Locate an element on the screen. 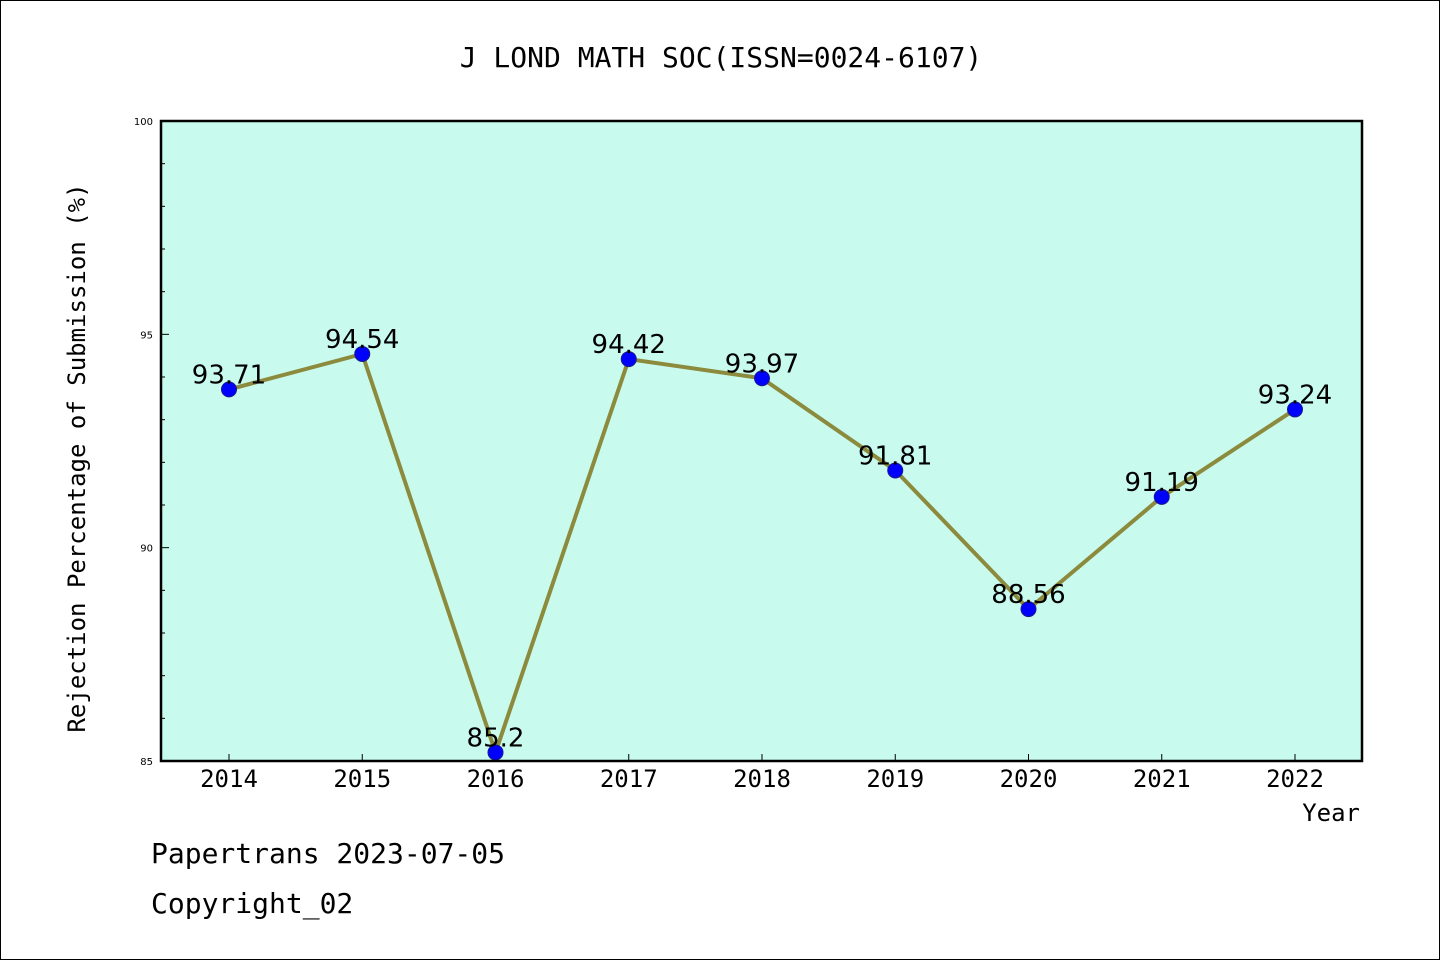 The width and height of the screenshot is (1440, 960). data-label: 93.97 is located at coordinates (762, 364).